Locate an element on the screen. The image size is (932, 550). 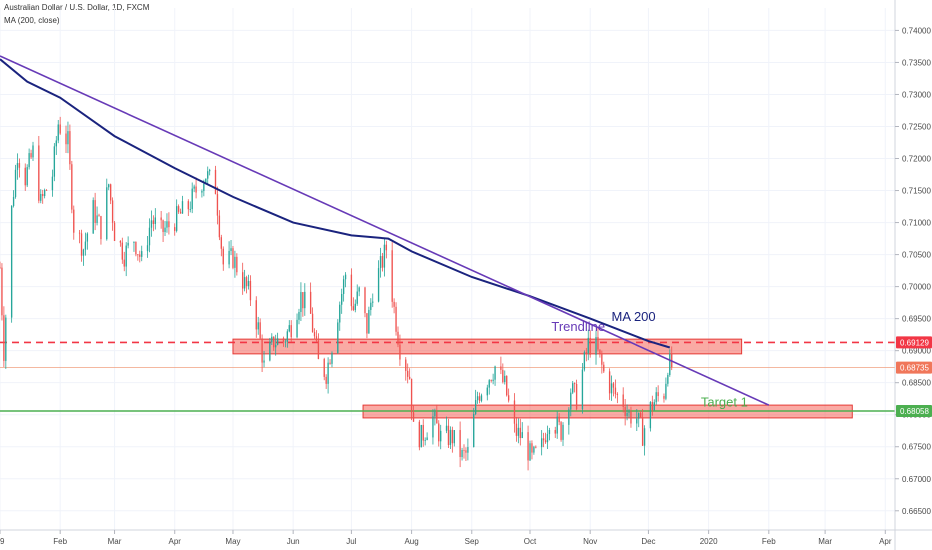
indicator-label: MA (200, close) is located at coordinates (32, 20).